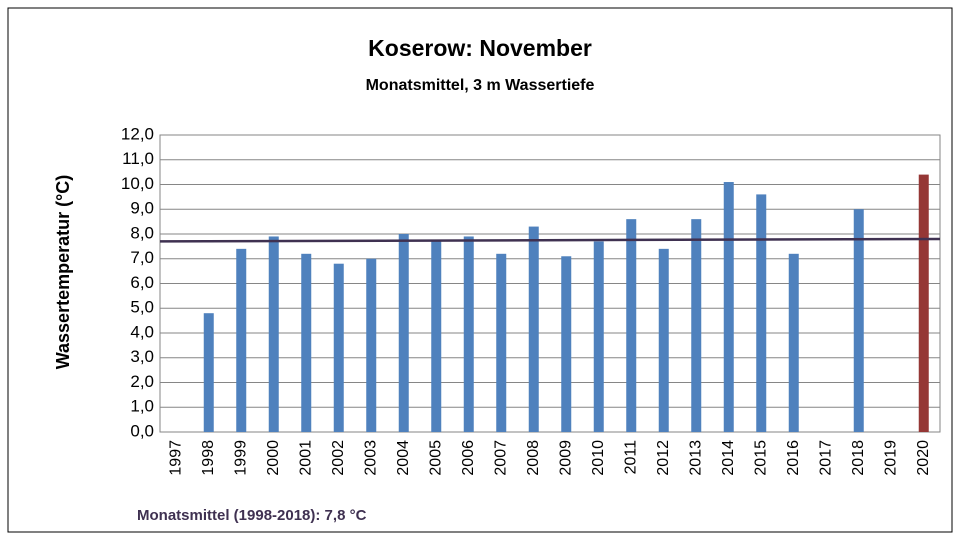  What do you see at coordinates (305, 458) in the screenshot?
I see `x-tick-label: 2001` at bounding box center [305, 458].